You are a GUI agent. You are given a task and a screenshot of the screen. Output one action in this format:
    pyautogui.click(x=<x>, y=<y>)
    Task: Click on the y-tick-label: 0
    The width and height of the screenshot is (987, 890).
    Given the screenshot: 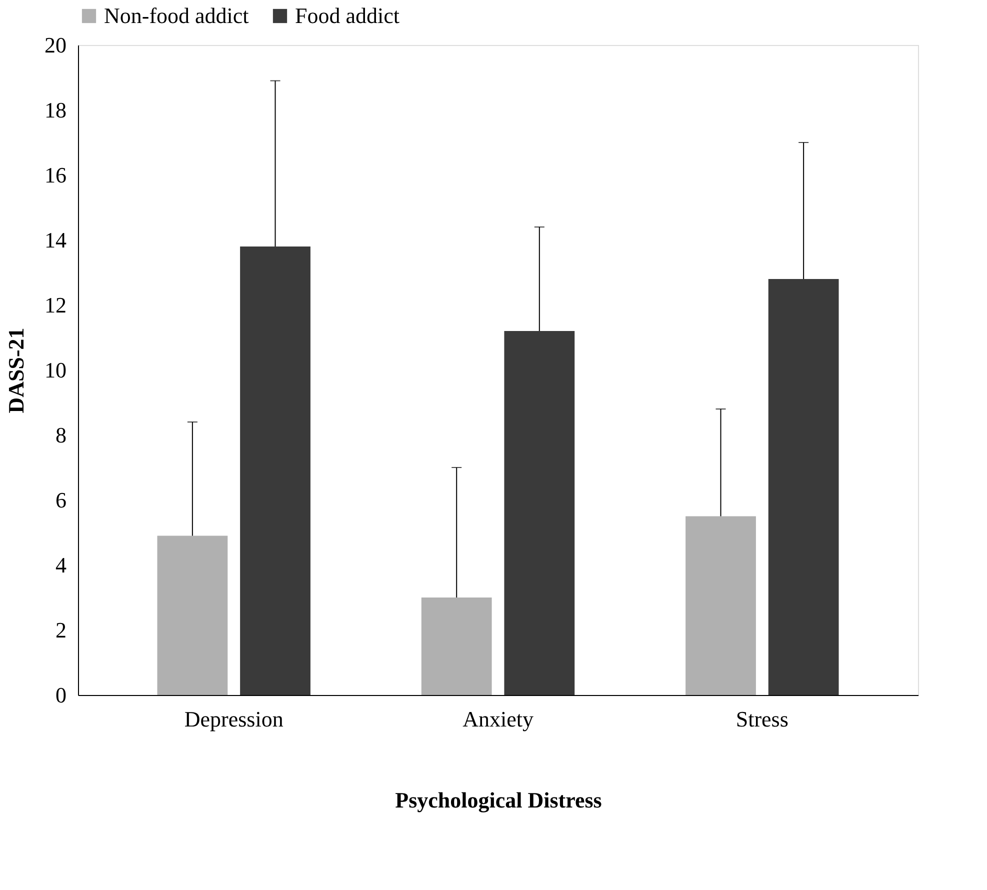 What is the action you would take?
    pyautogui.click(x=61, y=695)
    